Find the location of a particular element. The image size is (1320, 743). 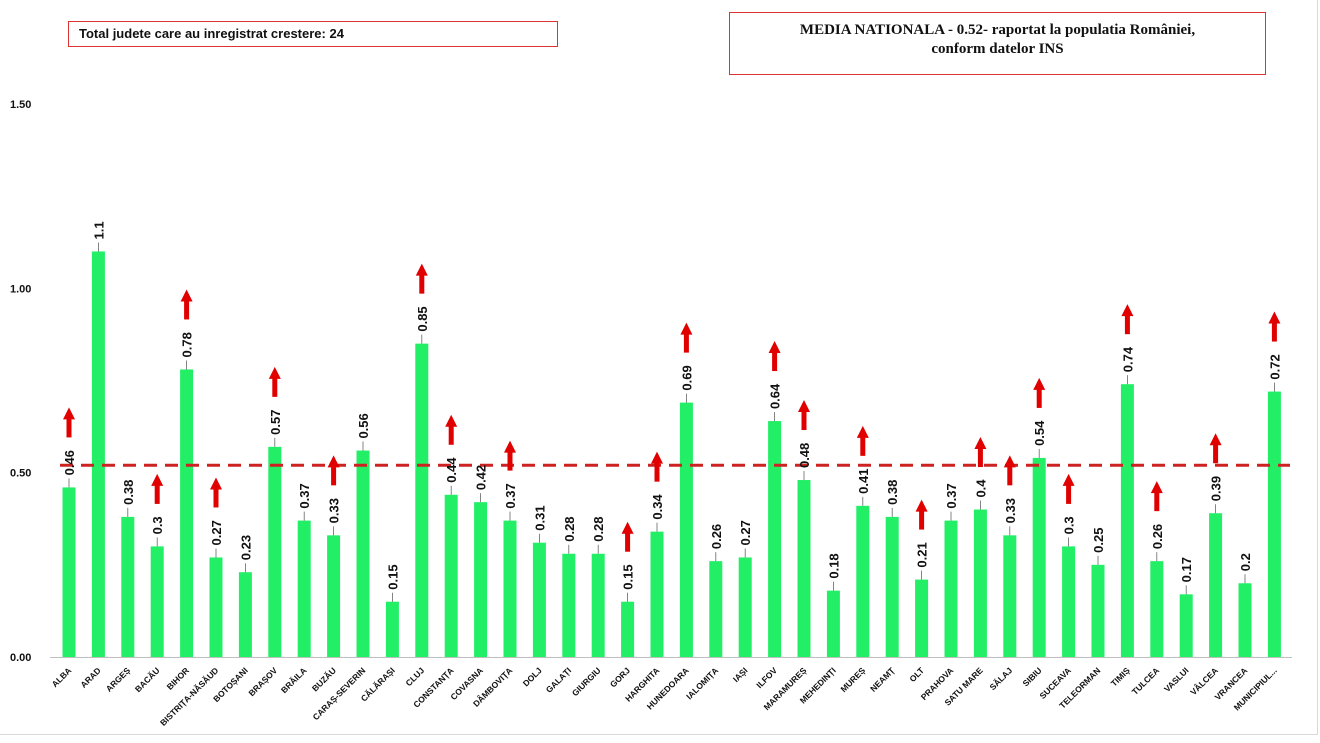

category-label: ARAD is located at coordinates (90, 677).